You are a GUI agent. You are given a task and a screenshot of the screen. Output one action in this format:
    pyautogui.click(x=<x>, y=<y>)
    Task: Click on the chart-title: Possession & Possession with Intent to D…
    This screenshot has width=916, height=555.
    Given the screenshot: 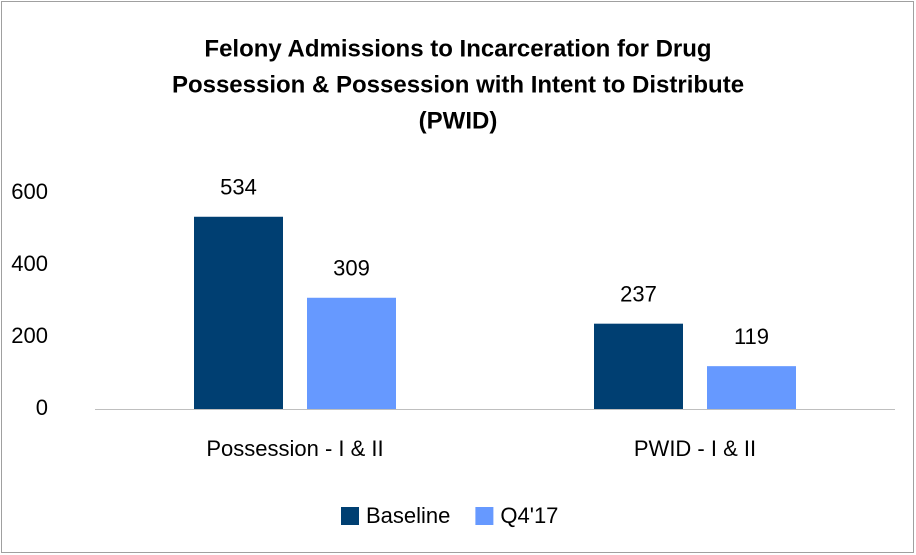 What is the action you would take?
    pyautogui.click(x=458, y=84)
    